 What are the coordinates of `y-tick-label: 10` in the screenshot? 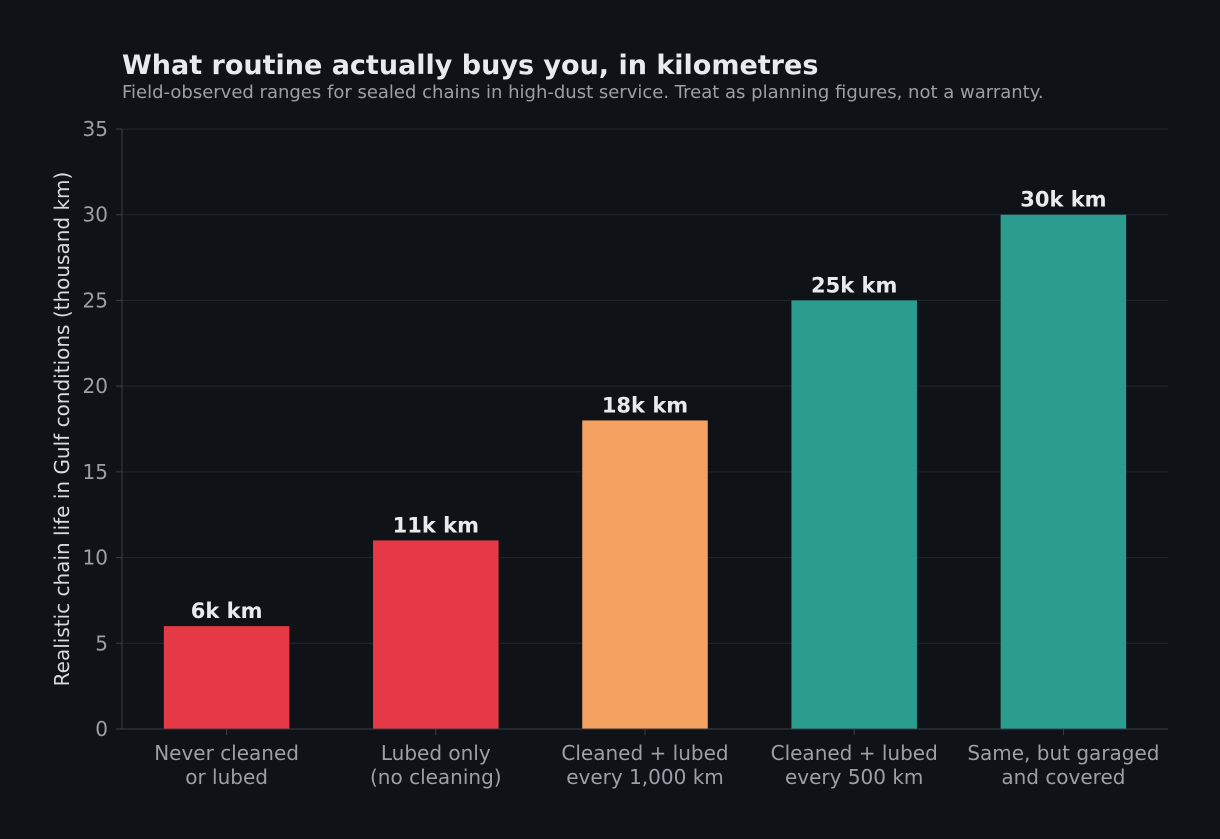 It's located at (95, 558).